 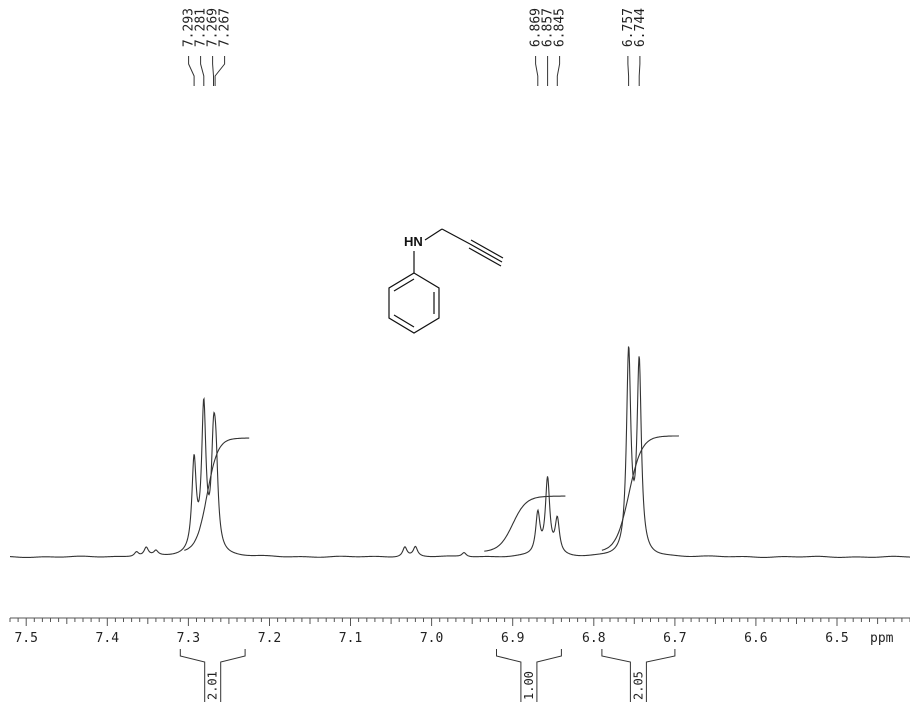 I want to click on tick-label-6.8: 6.8, so click(x=593, y=638).